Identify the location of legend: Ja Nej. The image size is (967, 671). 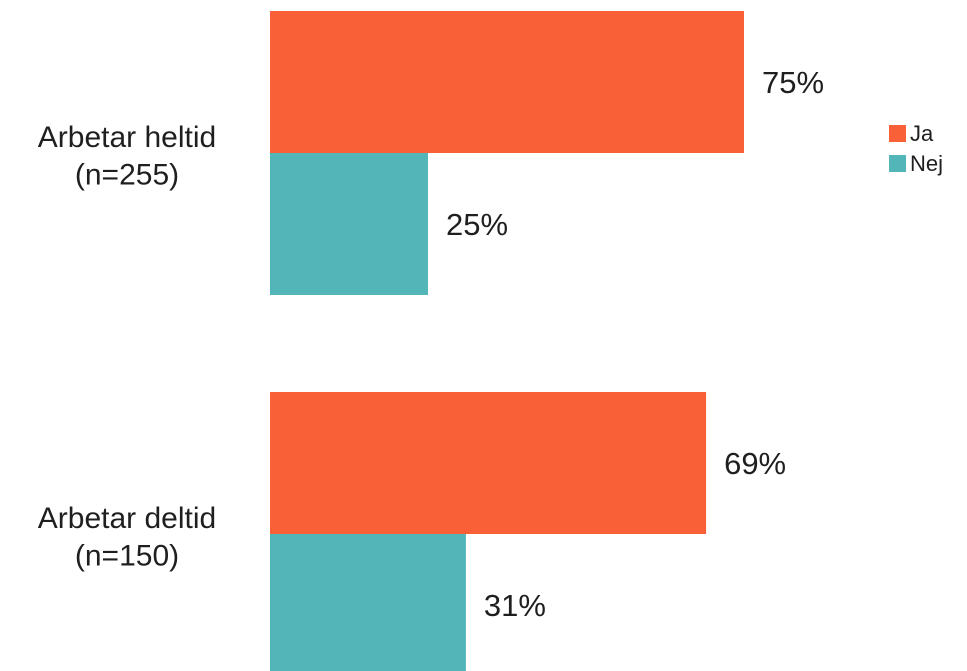
(916, 148).